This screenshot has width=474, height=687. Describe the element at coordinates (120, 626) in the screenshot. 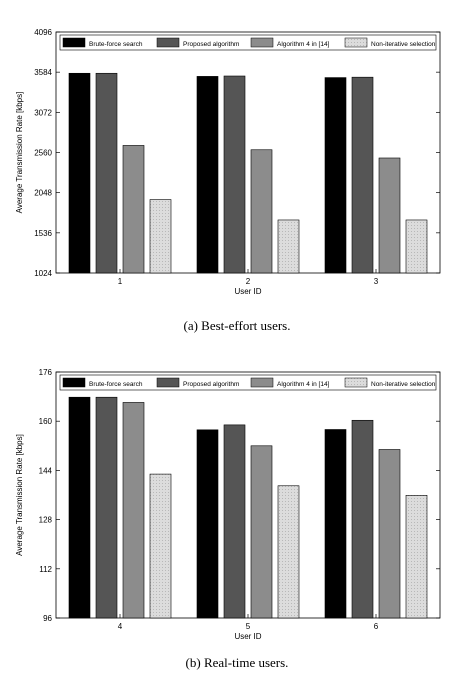

I see `x-tick-label: 4` at that location.